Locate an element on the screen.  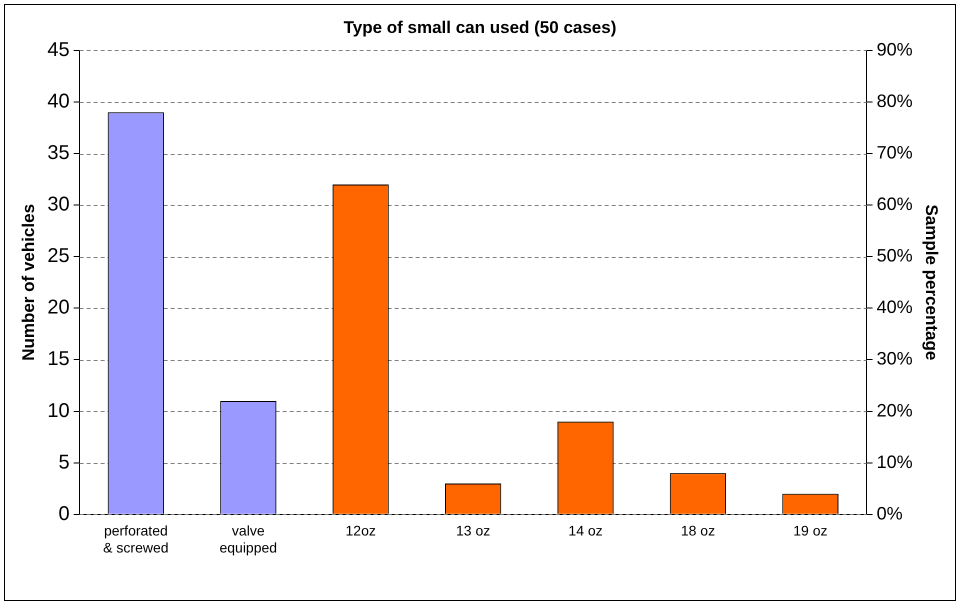
y2-tick-label: 90% is located at coordinates (894, 49).